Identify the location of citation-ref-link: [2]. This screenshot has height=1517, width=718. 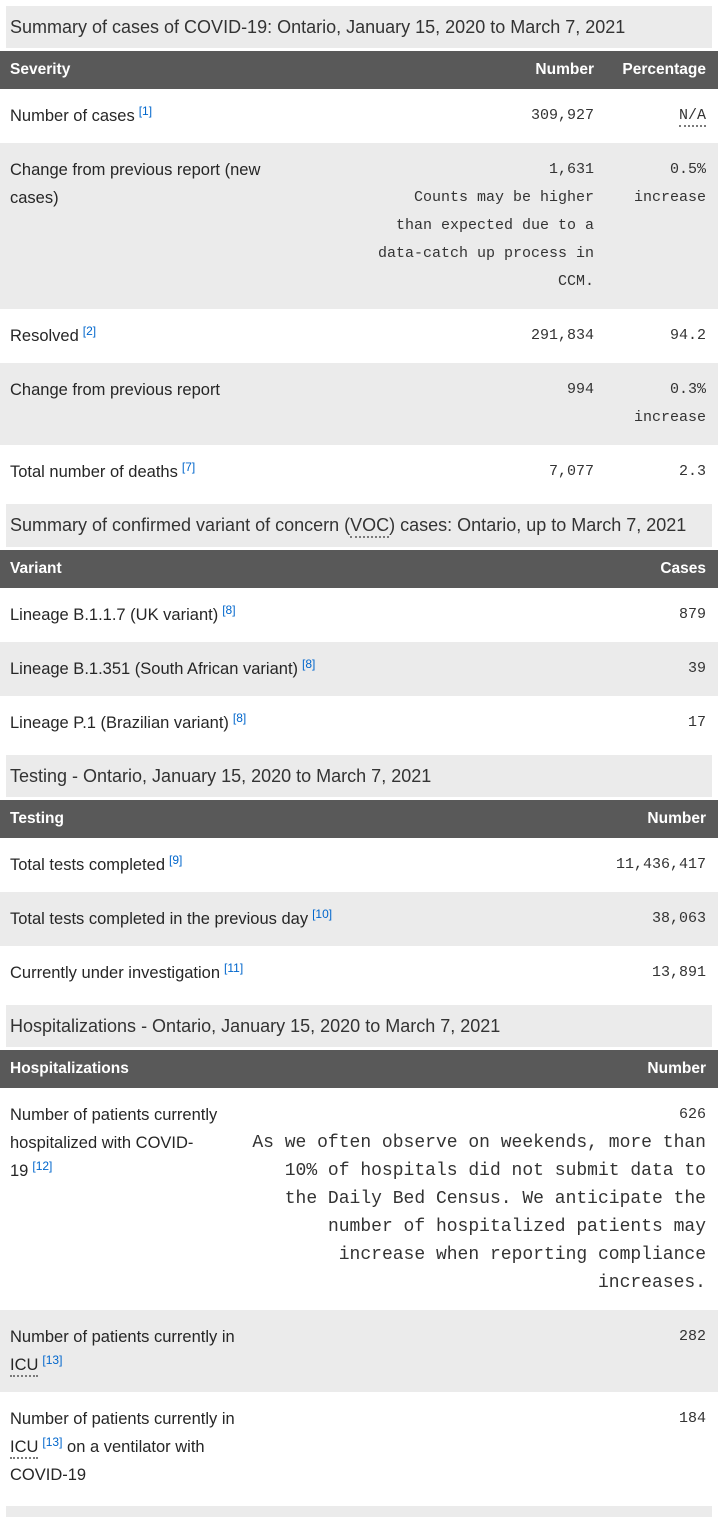
(89, 331).